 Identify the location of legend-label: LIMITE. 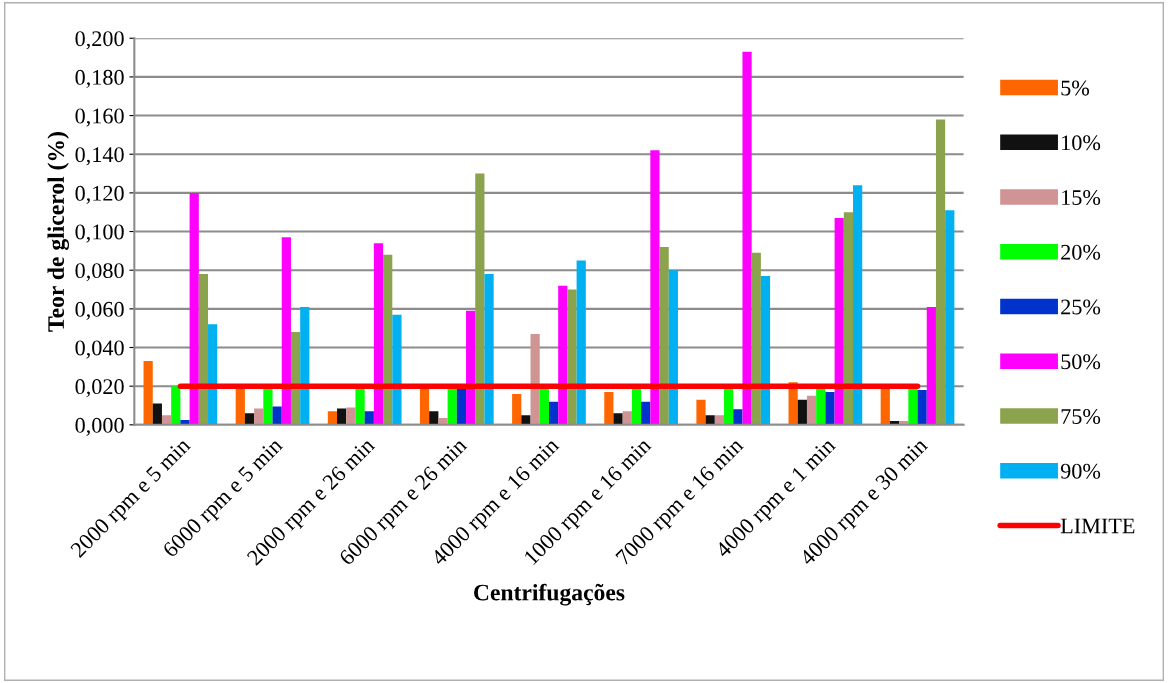
(1097, 526).